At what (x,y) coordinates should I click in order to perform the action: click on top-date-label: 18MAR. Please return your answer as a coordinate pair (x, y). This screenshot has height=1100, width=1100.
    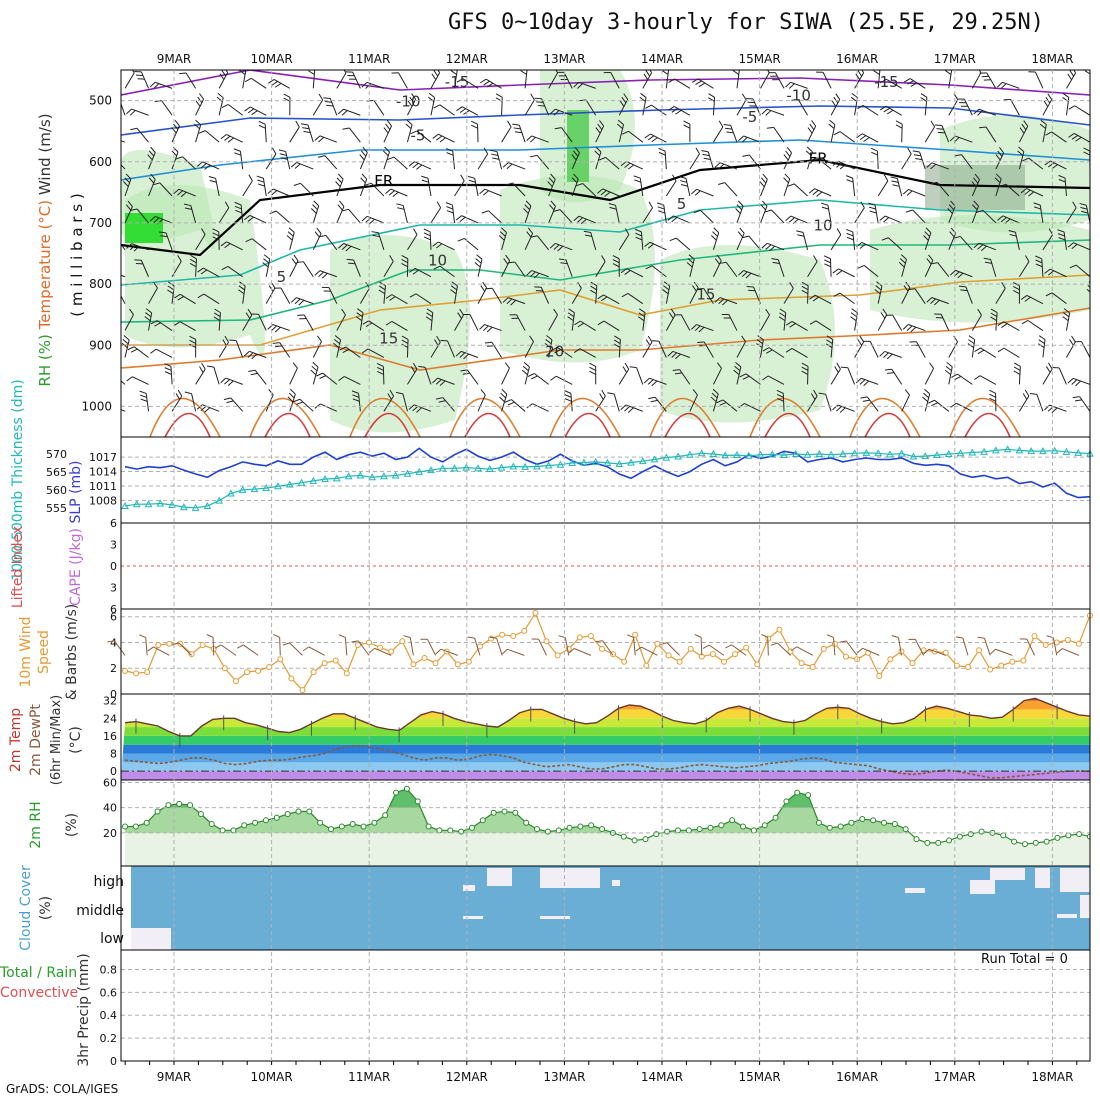
    Looking at the image, I should click on (1052, 59).